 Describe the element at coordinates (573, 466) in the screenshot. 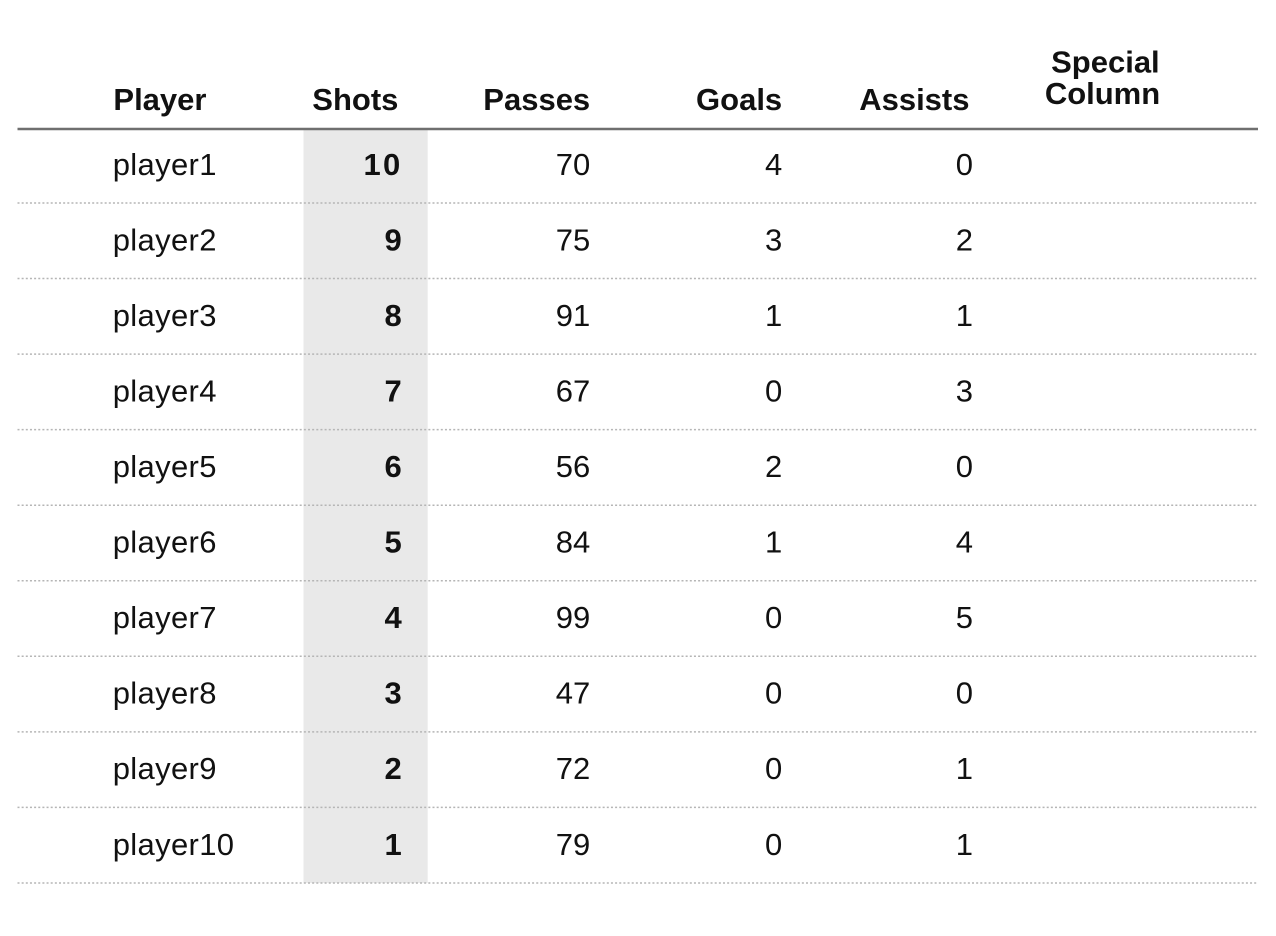

I see `svg-text: 56` at that location.